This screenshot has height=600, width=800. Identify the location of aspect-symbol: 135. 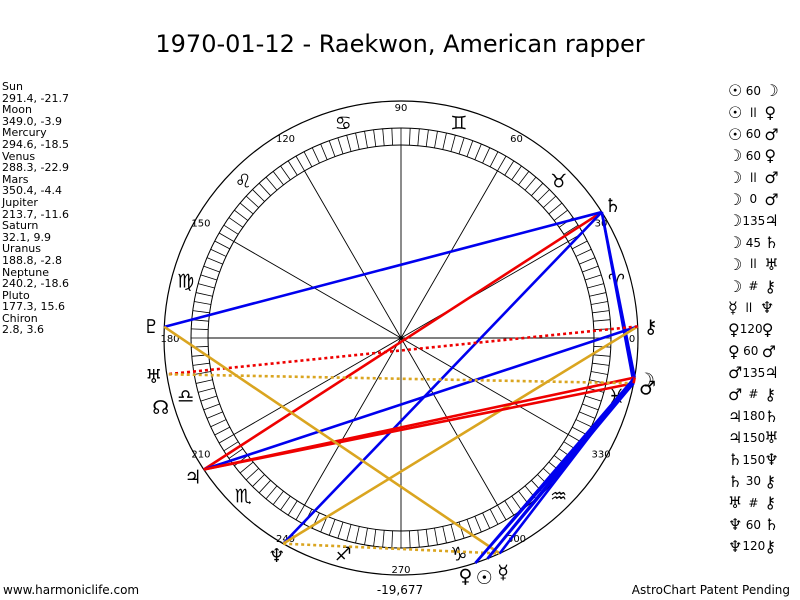
(754, 372).